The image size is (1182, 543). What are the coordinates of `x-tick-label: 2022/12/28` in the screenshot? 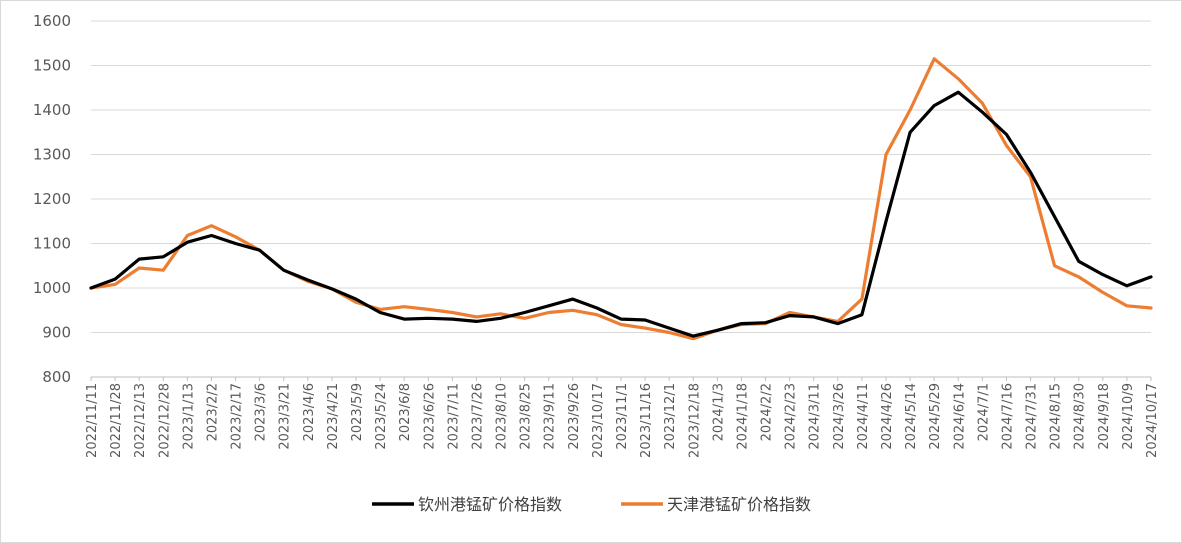 It's located at (164, 420).